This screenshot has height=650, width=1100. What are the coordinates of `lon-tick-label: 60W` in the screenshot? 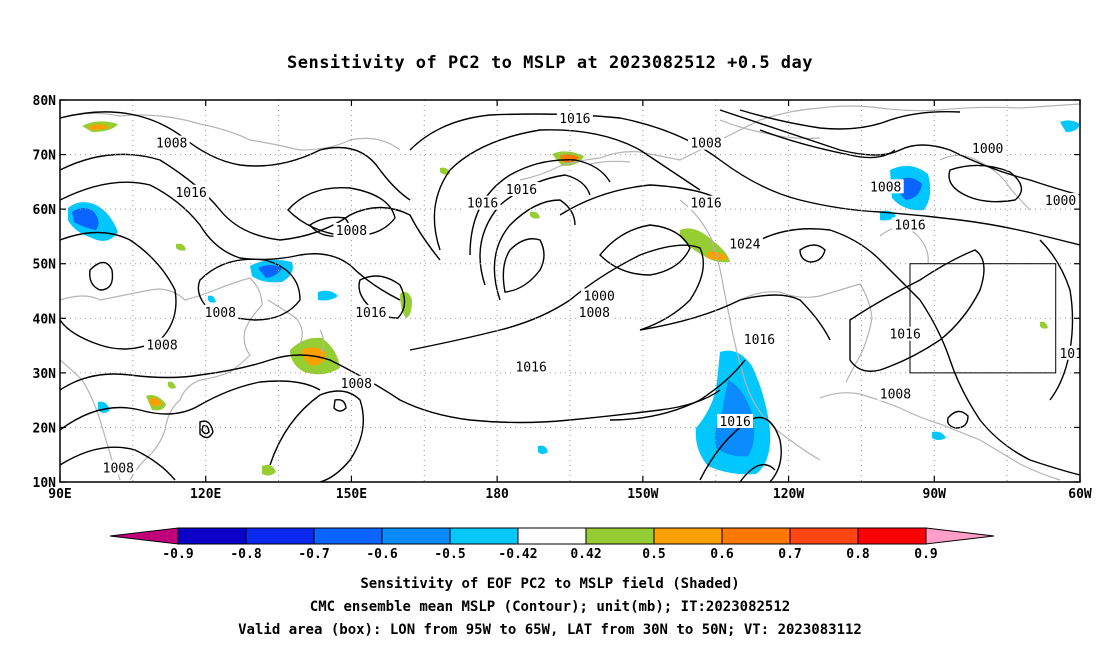 It's located at (1080, 494).